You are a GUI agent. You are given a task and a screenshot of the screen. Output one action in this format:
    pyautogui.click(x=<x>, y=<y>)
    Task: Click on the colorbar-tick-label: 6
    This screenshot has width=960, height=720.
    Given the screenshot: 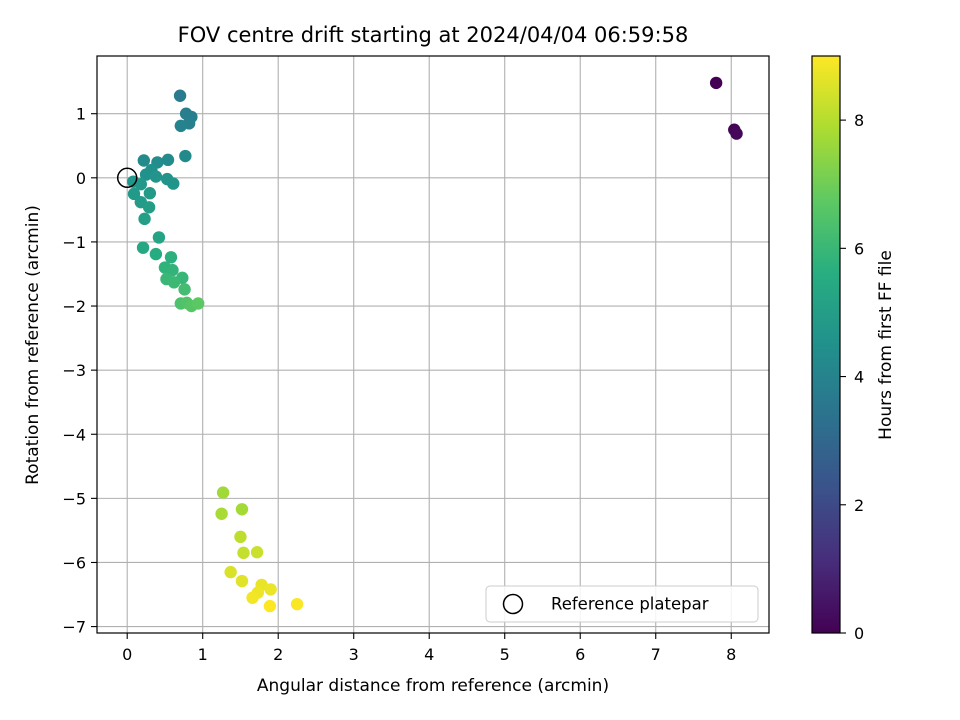 What is the action you would take?
    pyautogui.click(x=859, y=248)
    